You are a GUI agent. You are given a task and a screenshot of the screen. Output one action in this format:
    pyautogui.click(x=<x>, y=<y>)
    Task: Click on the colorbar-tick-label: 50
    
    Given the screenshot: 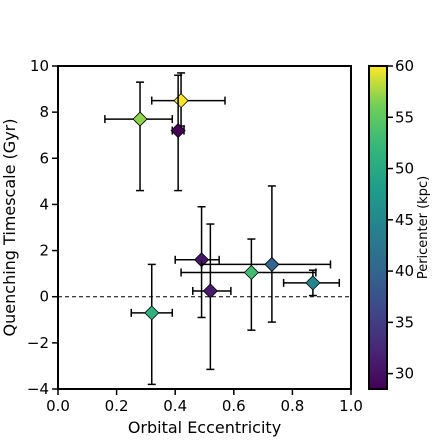 What is the action you would take?
    pyautogui.click(x=404, y=169)
    